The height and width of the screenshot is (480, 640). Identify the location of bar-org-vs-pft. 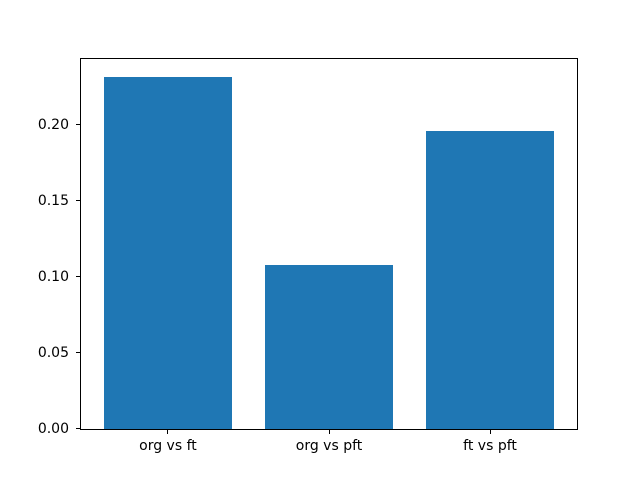
(329, 346).